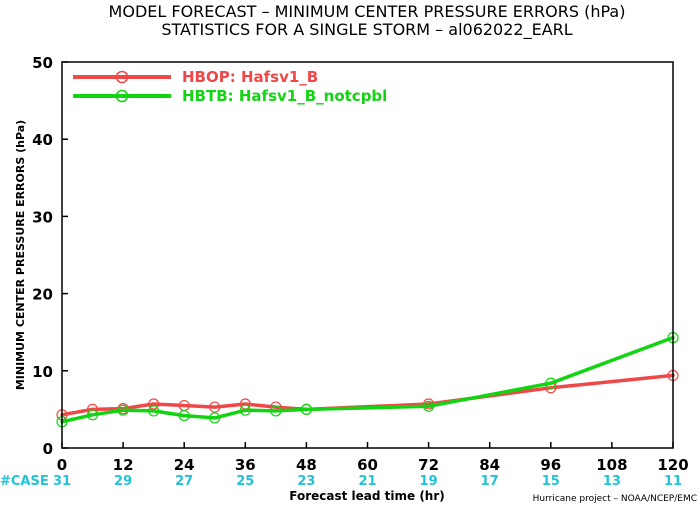 This screenshot has height=506, width=700. Describe the element at coordinates (42, 140) in the screenshot. I see `y-tick-label: 40` at that location.